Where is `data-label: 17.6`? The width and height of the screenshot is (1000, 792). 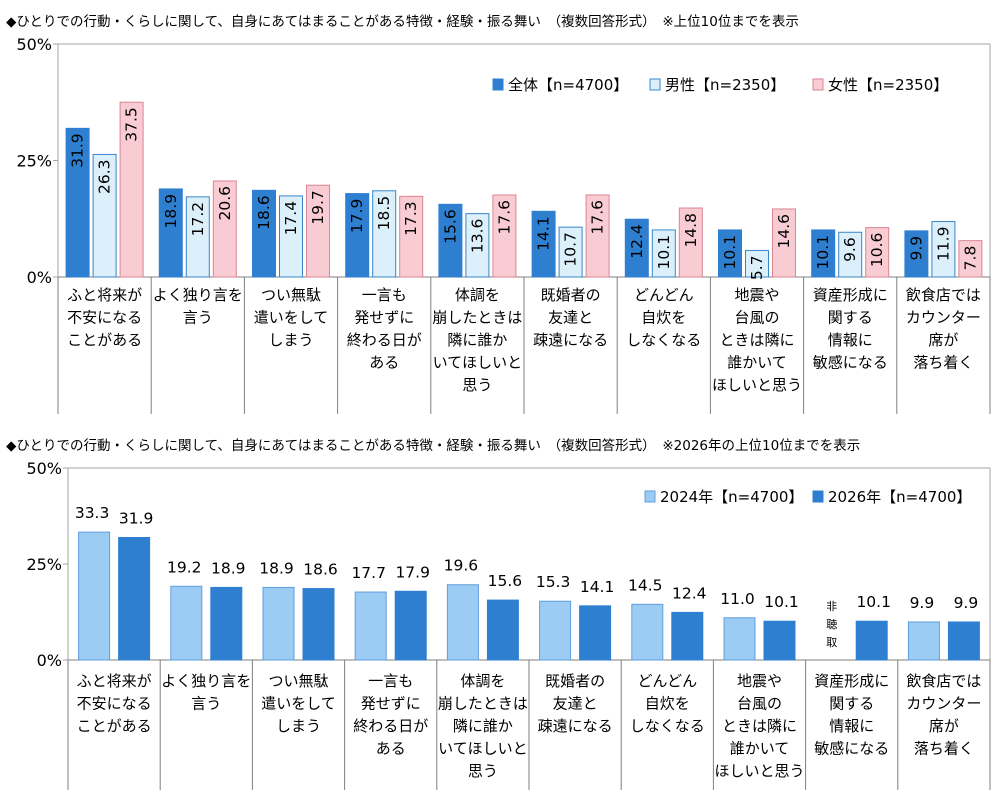 data-label: 17.6 is located at coordinates (598, 217).